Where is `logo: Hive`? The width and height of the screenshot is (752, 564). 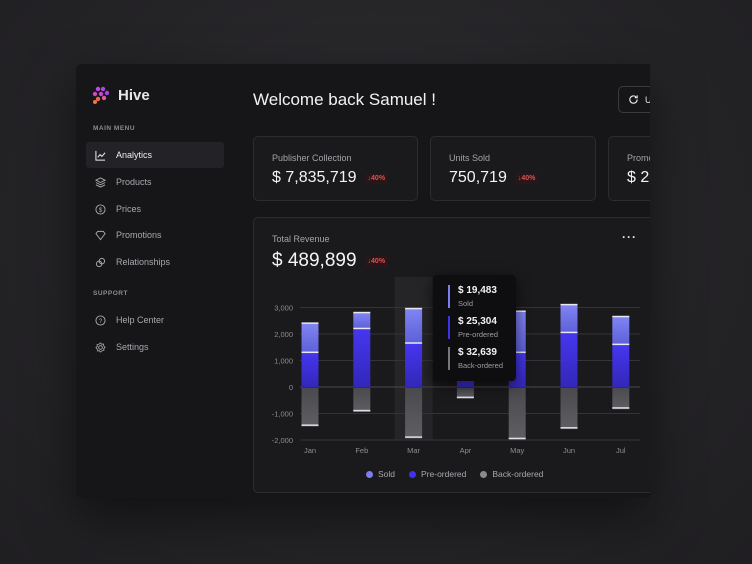 logo: Hive is located at coordinates (121, 95).